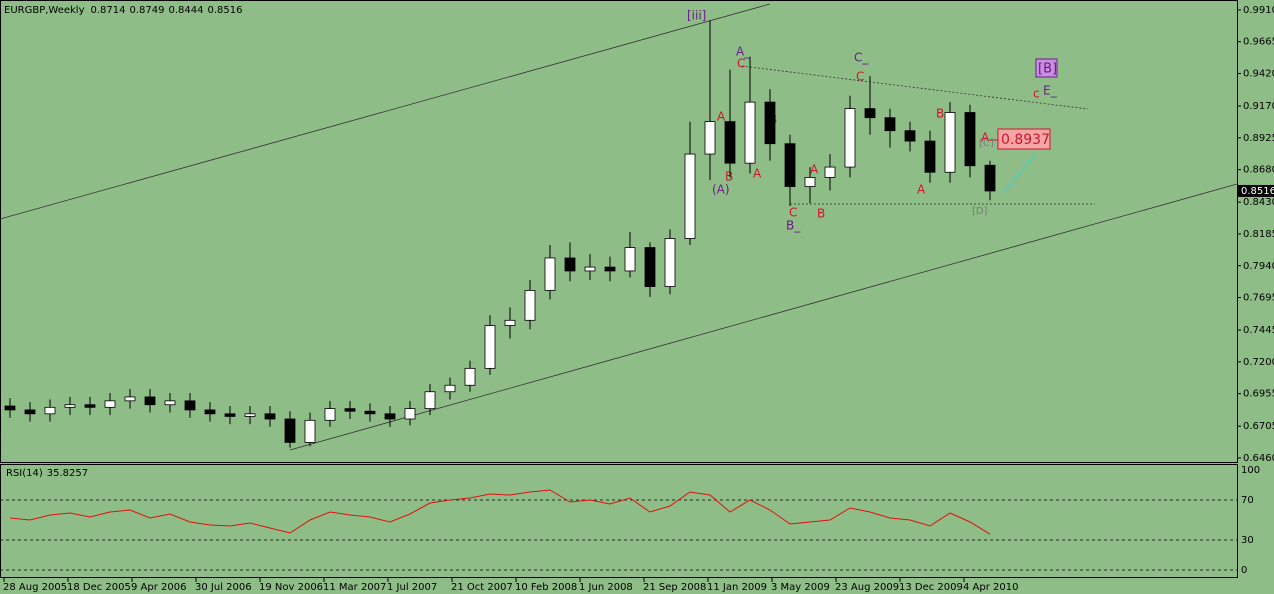  I want to click on header-open: 0.8714, so click(108, 10).